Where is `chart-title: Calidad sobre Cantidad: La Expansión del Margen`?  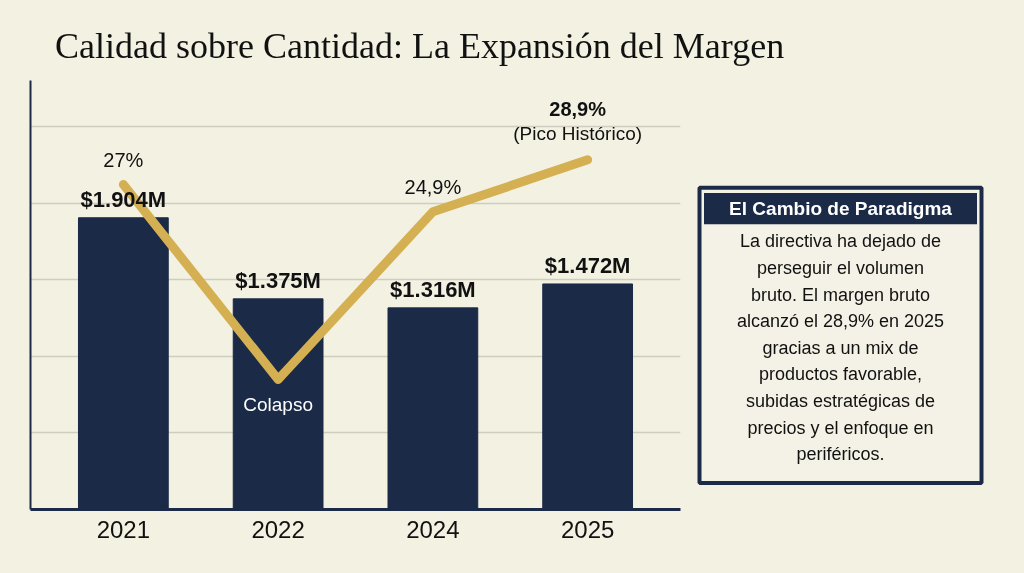 chart-title: Calidad sobre Cantidad: La Expansión del Margen is located at coordinates (420, 46).